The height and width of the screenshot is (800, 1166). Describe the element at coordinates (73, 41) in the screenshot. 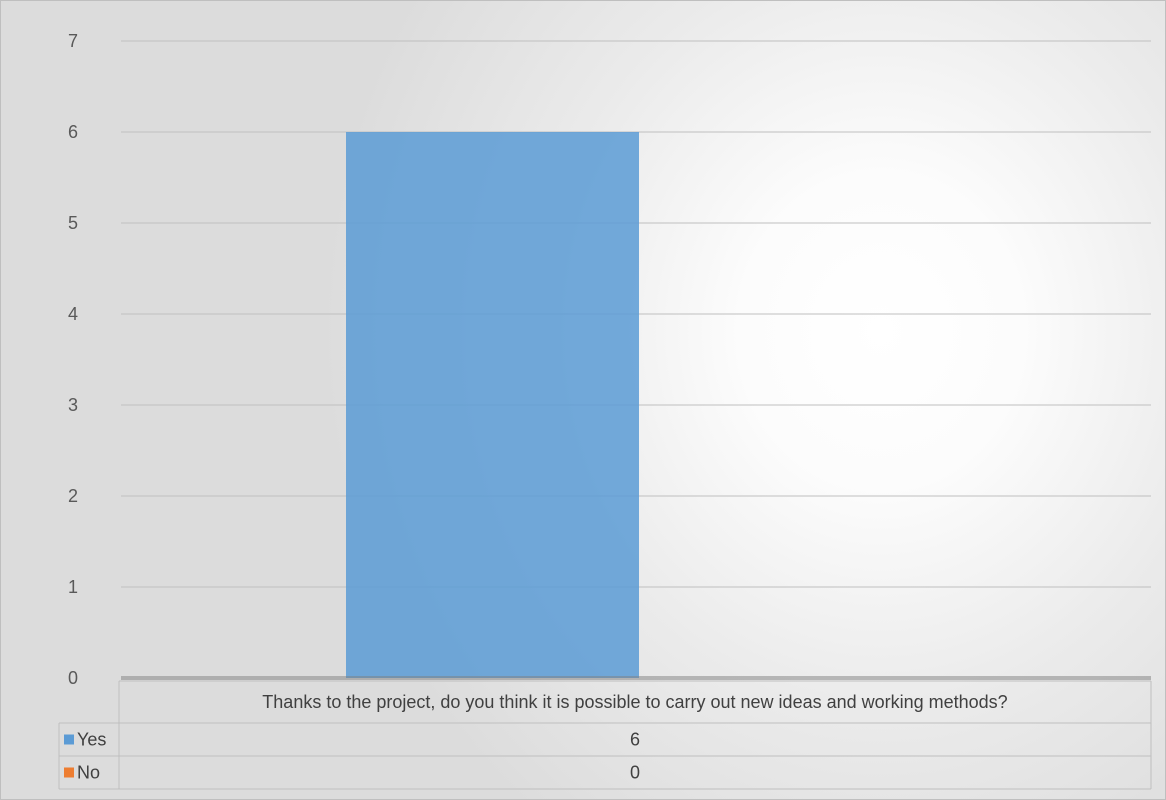

I see `y-tick-label: 7` at that location.